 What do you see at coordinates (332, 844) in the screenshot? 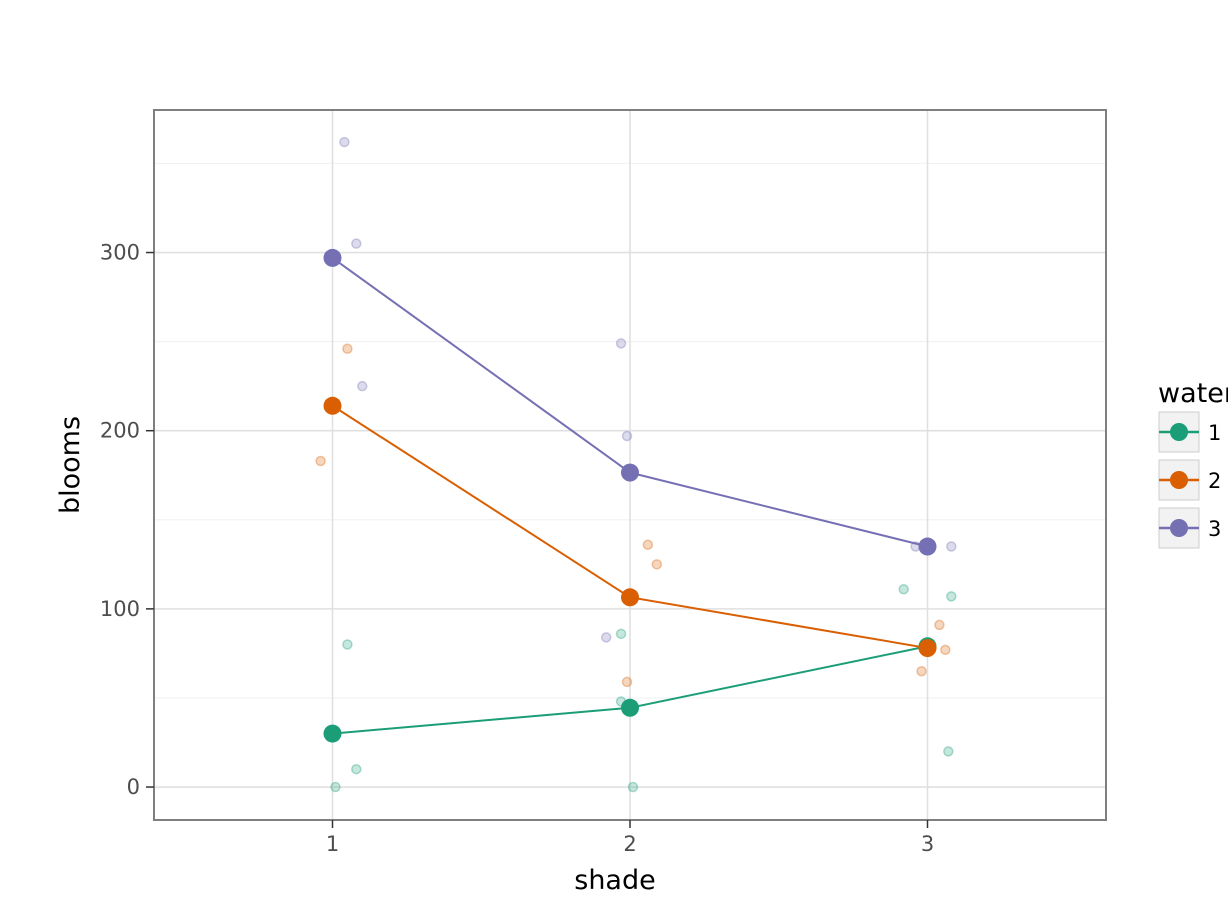
I see `x-tick-label: 1` at bounding box center [332, 844].